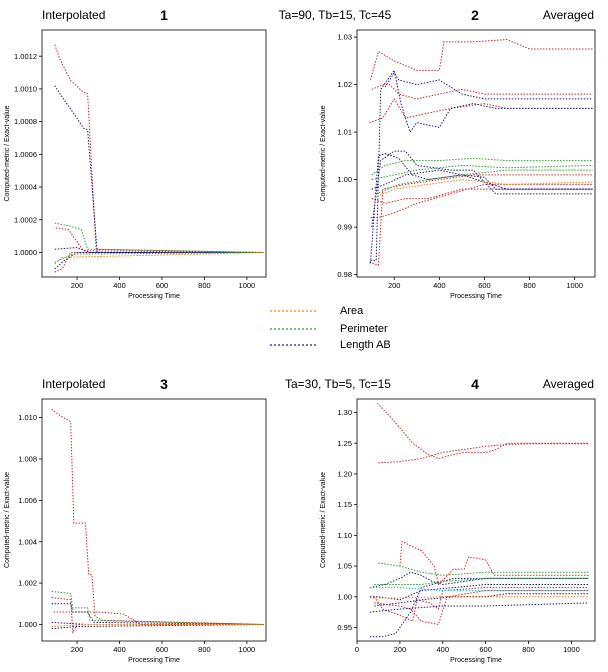 This screenshot has width=608, height=672. What do you see at coordinates (25, 121) in the screenshot?
I see `y-tick-label: 1.0008` at bounding box center [25, 121].